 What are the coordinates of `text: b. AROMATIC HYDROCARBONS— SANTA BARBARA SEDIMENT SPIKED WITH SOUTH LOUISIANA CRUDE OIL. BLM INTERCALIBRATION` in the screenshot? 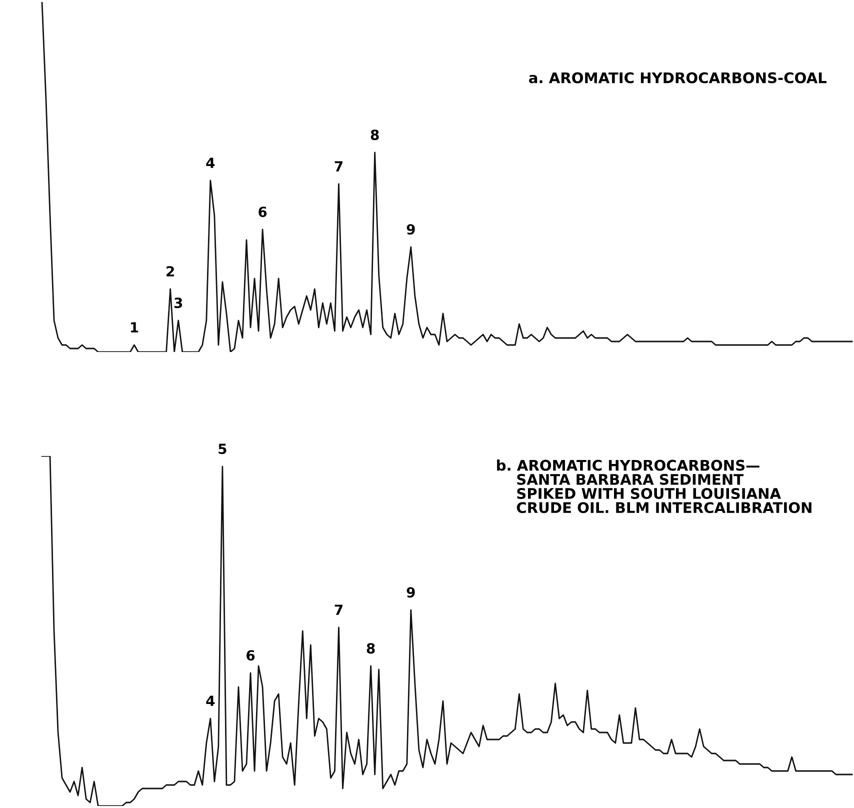 It's located at (654, 487).